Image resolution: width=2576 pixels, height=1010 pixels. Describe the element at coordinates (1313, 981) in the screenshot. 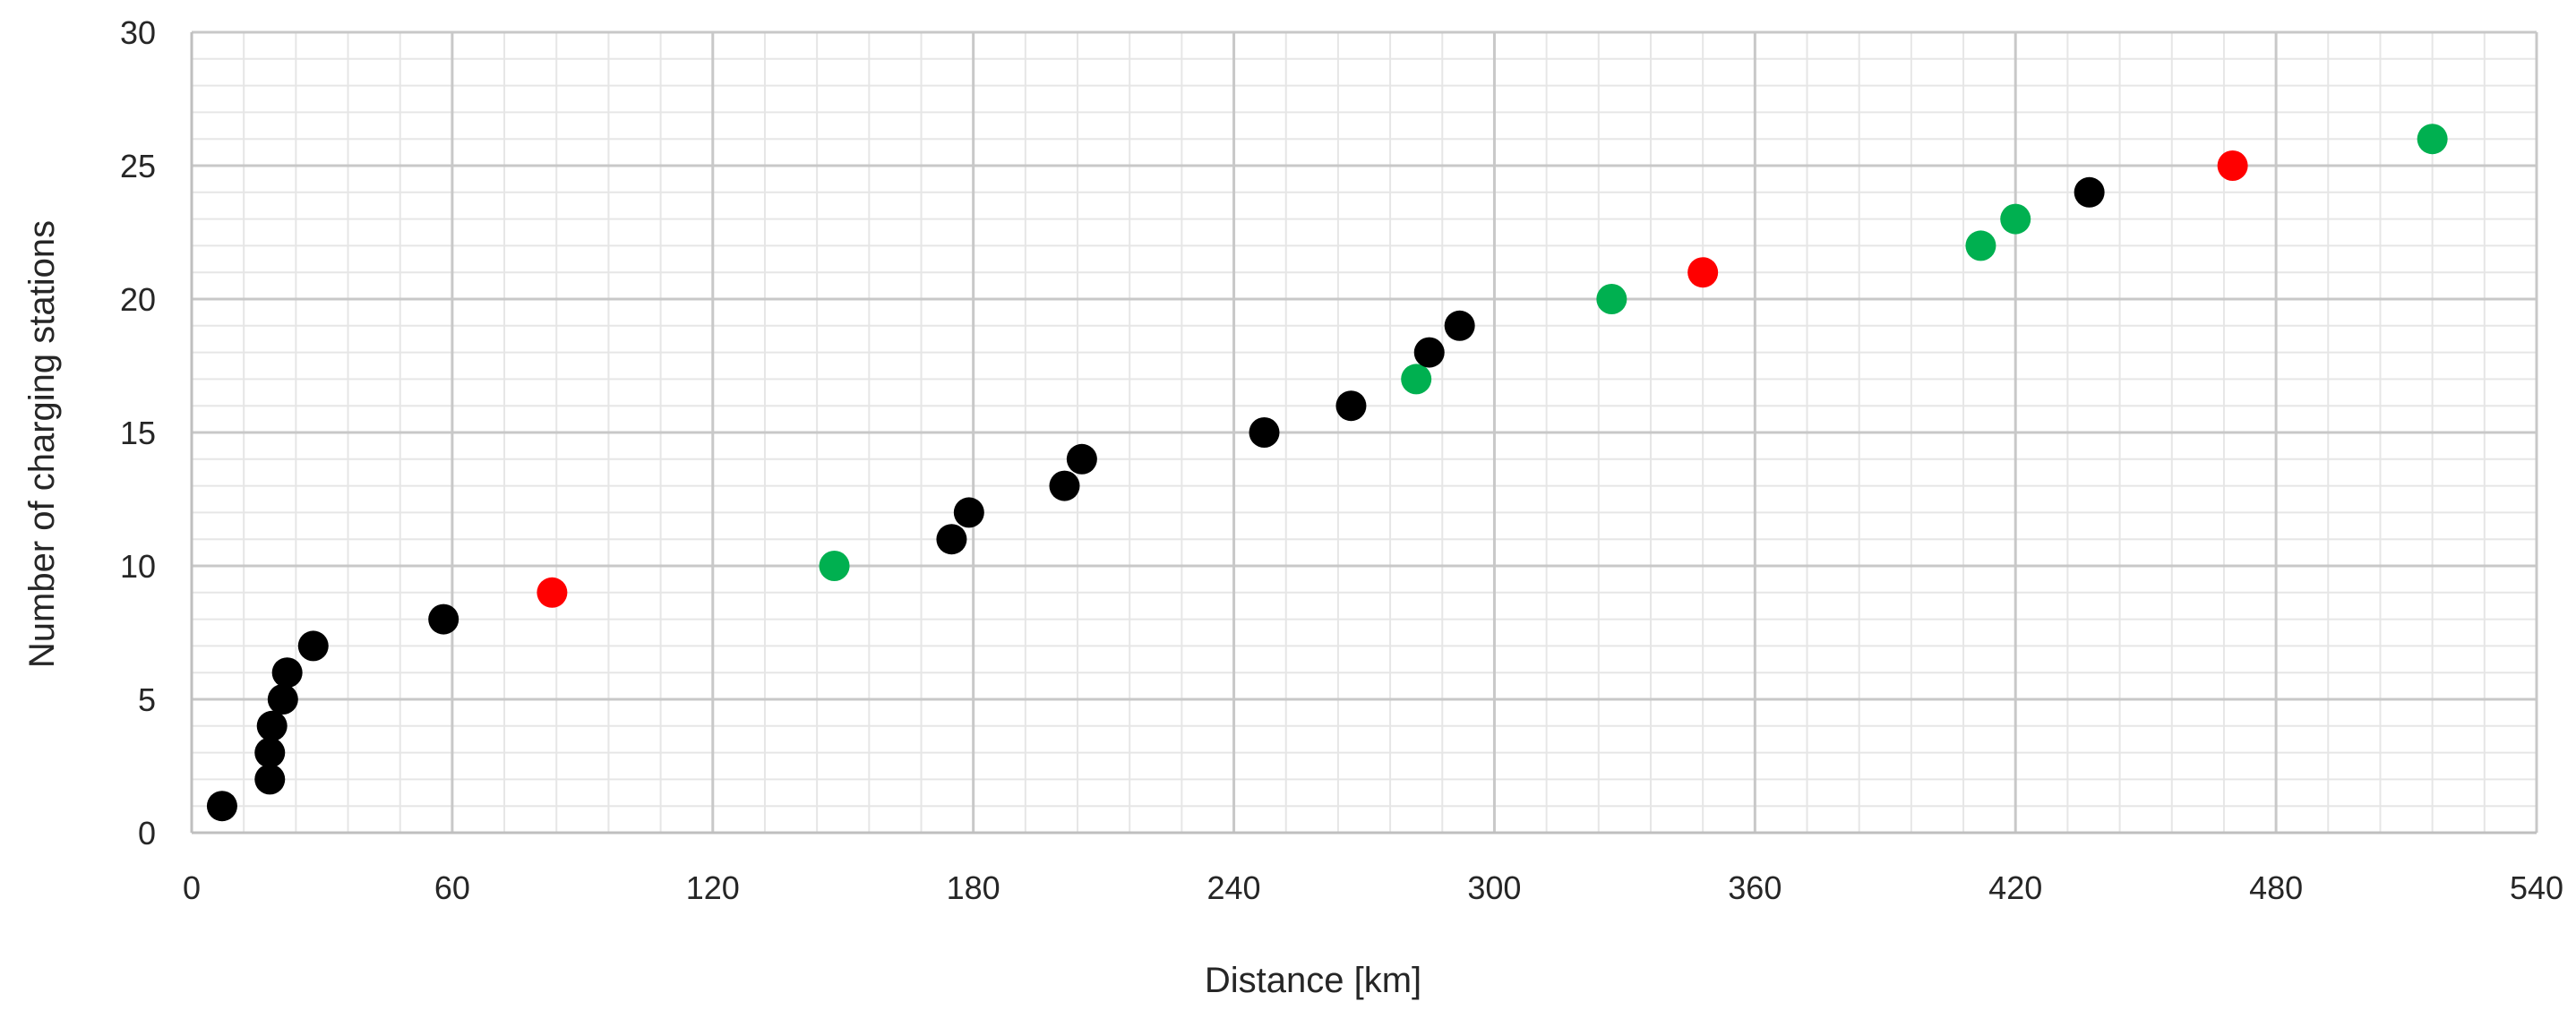

I see `x-axis-title: Distance [km]` at that location.